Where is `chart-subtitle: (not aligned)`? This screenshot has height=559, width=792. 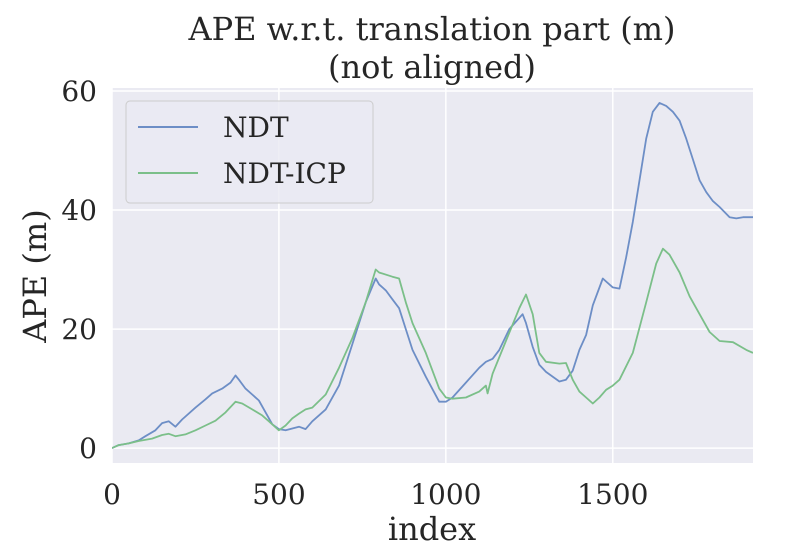 chart-subtitle: (not aligned) is located at coordinates (432, 67).